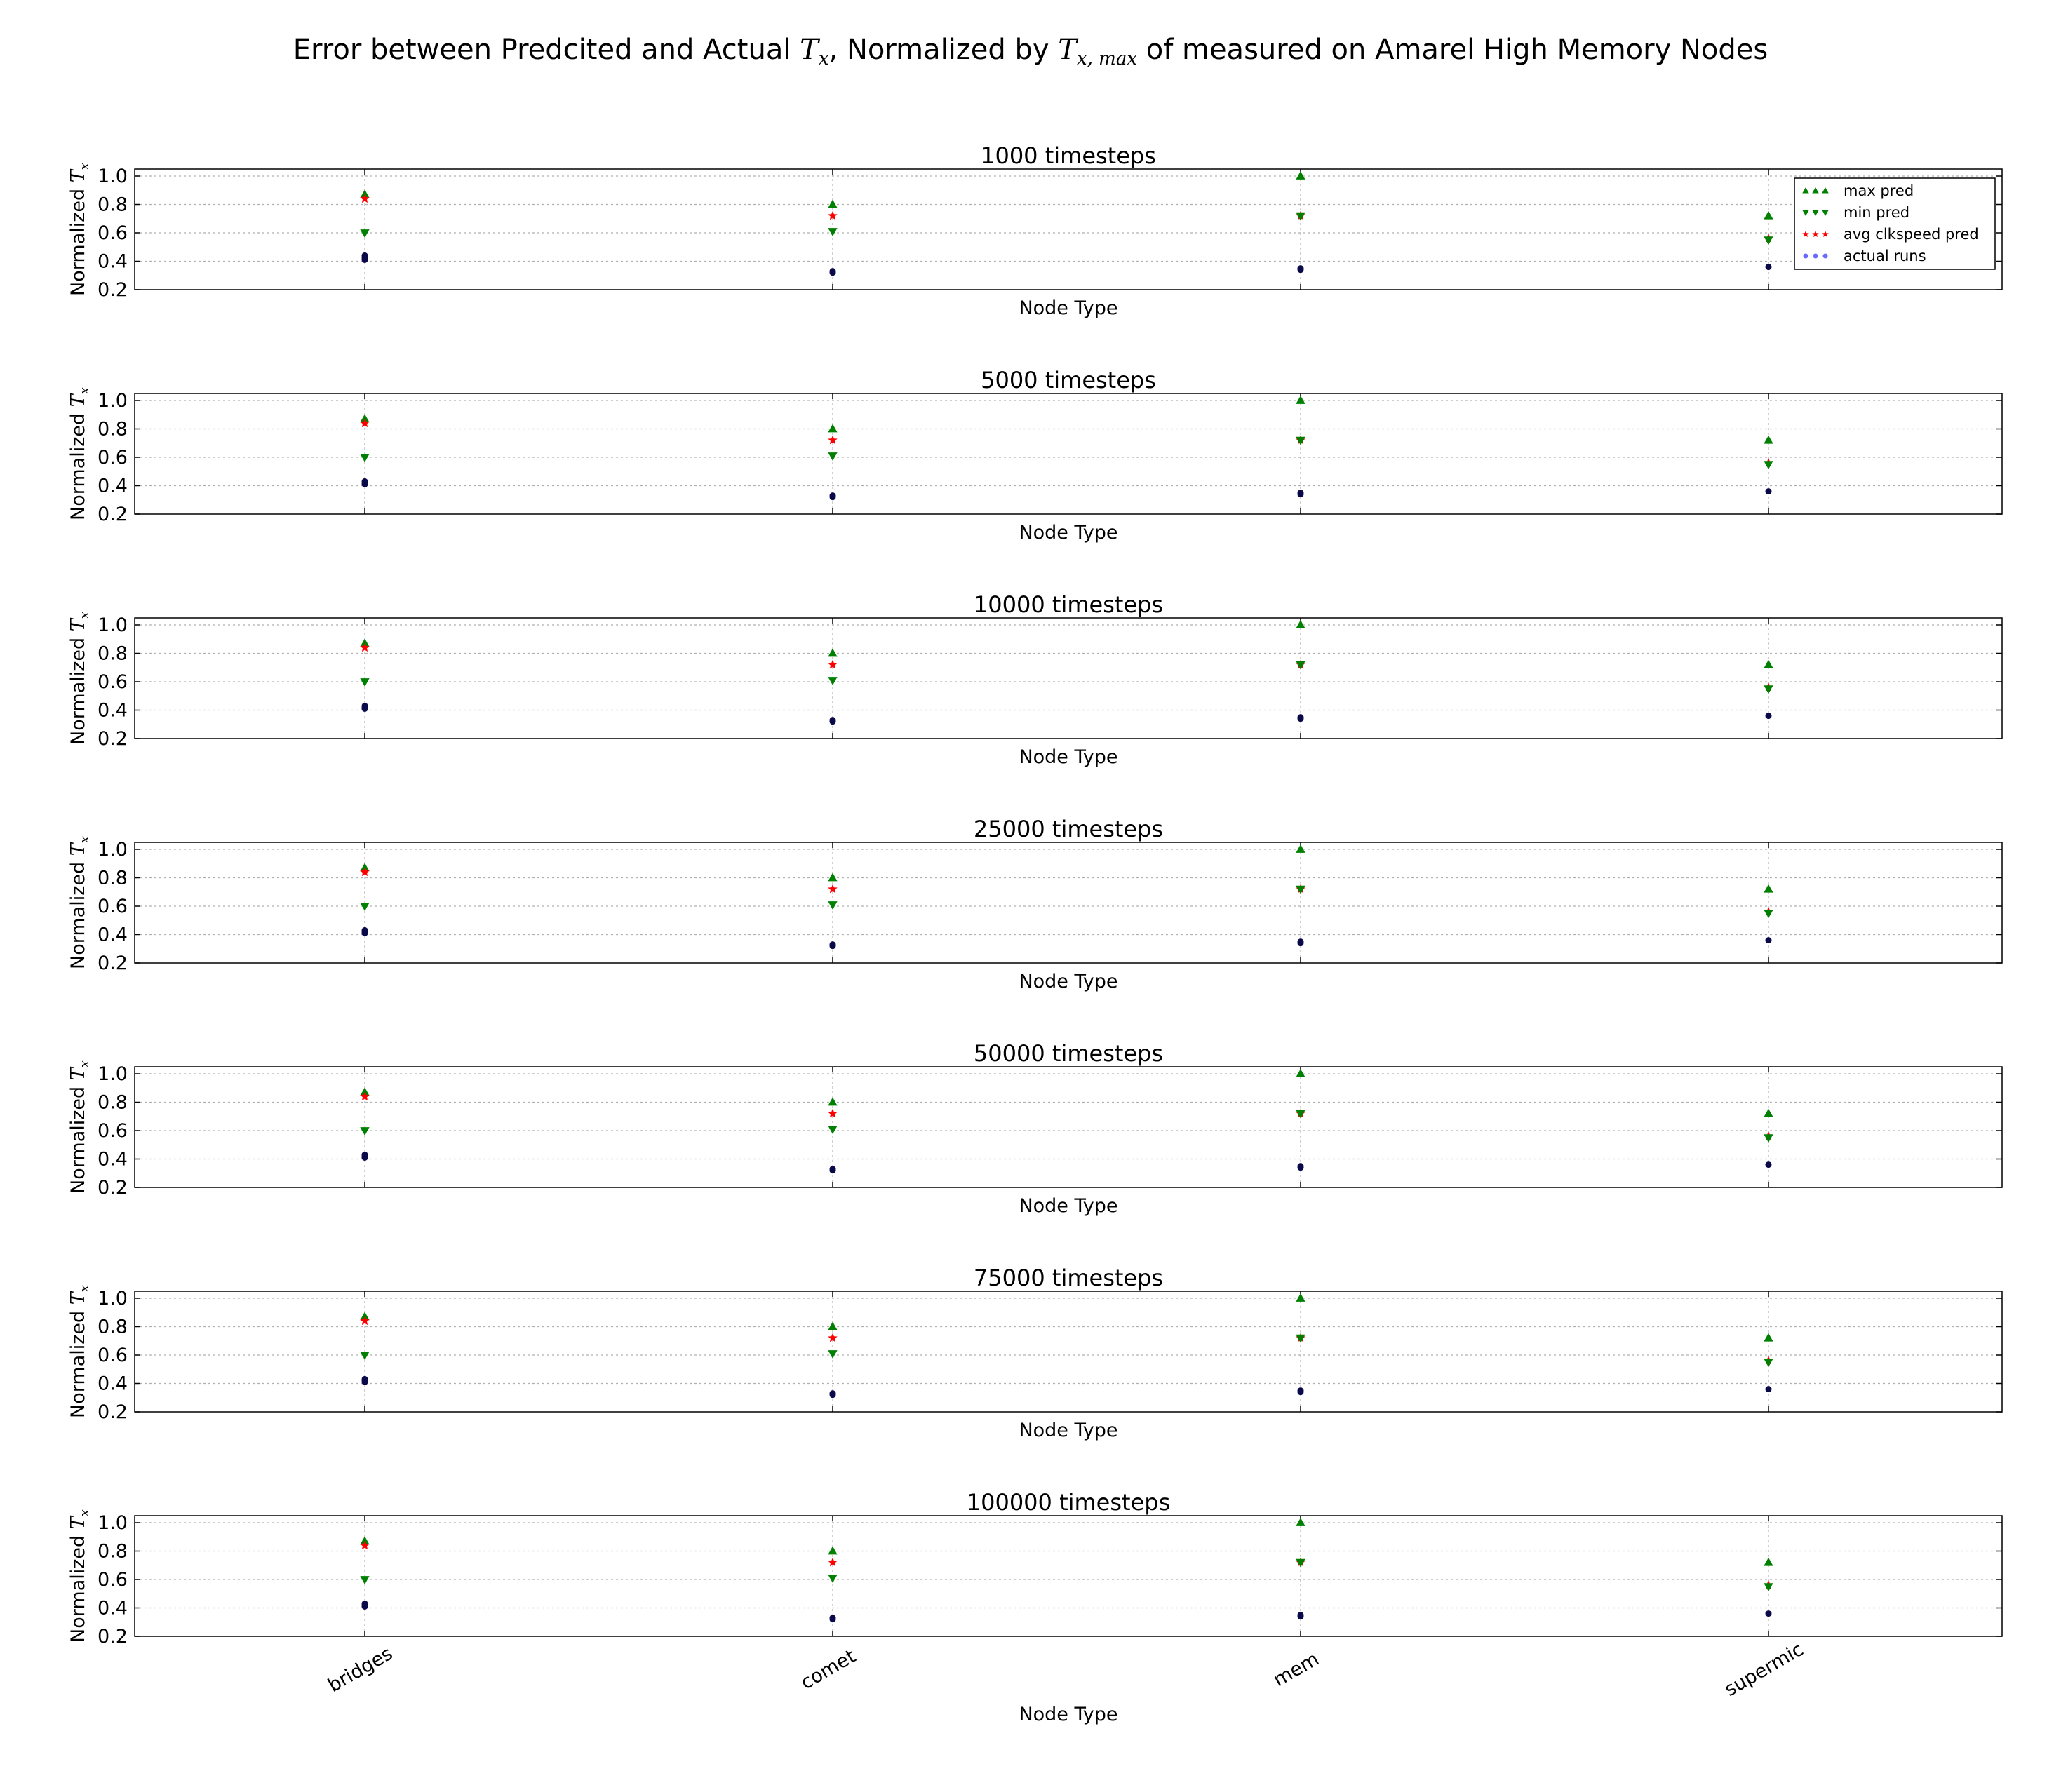  What do you see at coordinates (1296, 1669) in the screenshot?
I see `x-tick-label: mem` at bounding box center [1296, 1669].